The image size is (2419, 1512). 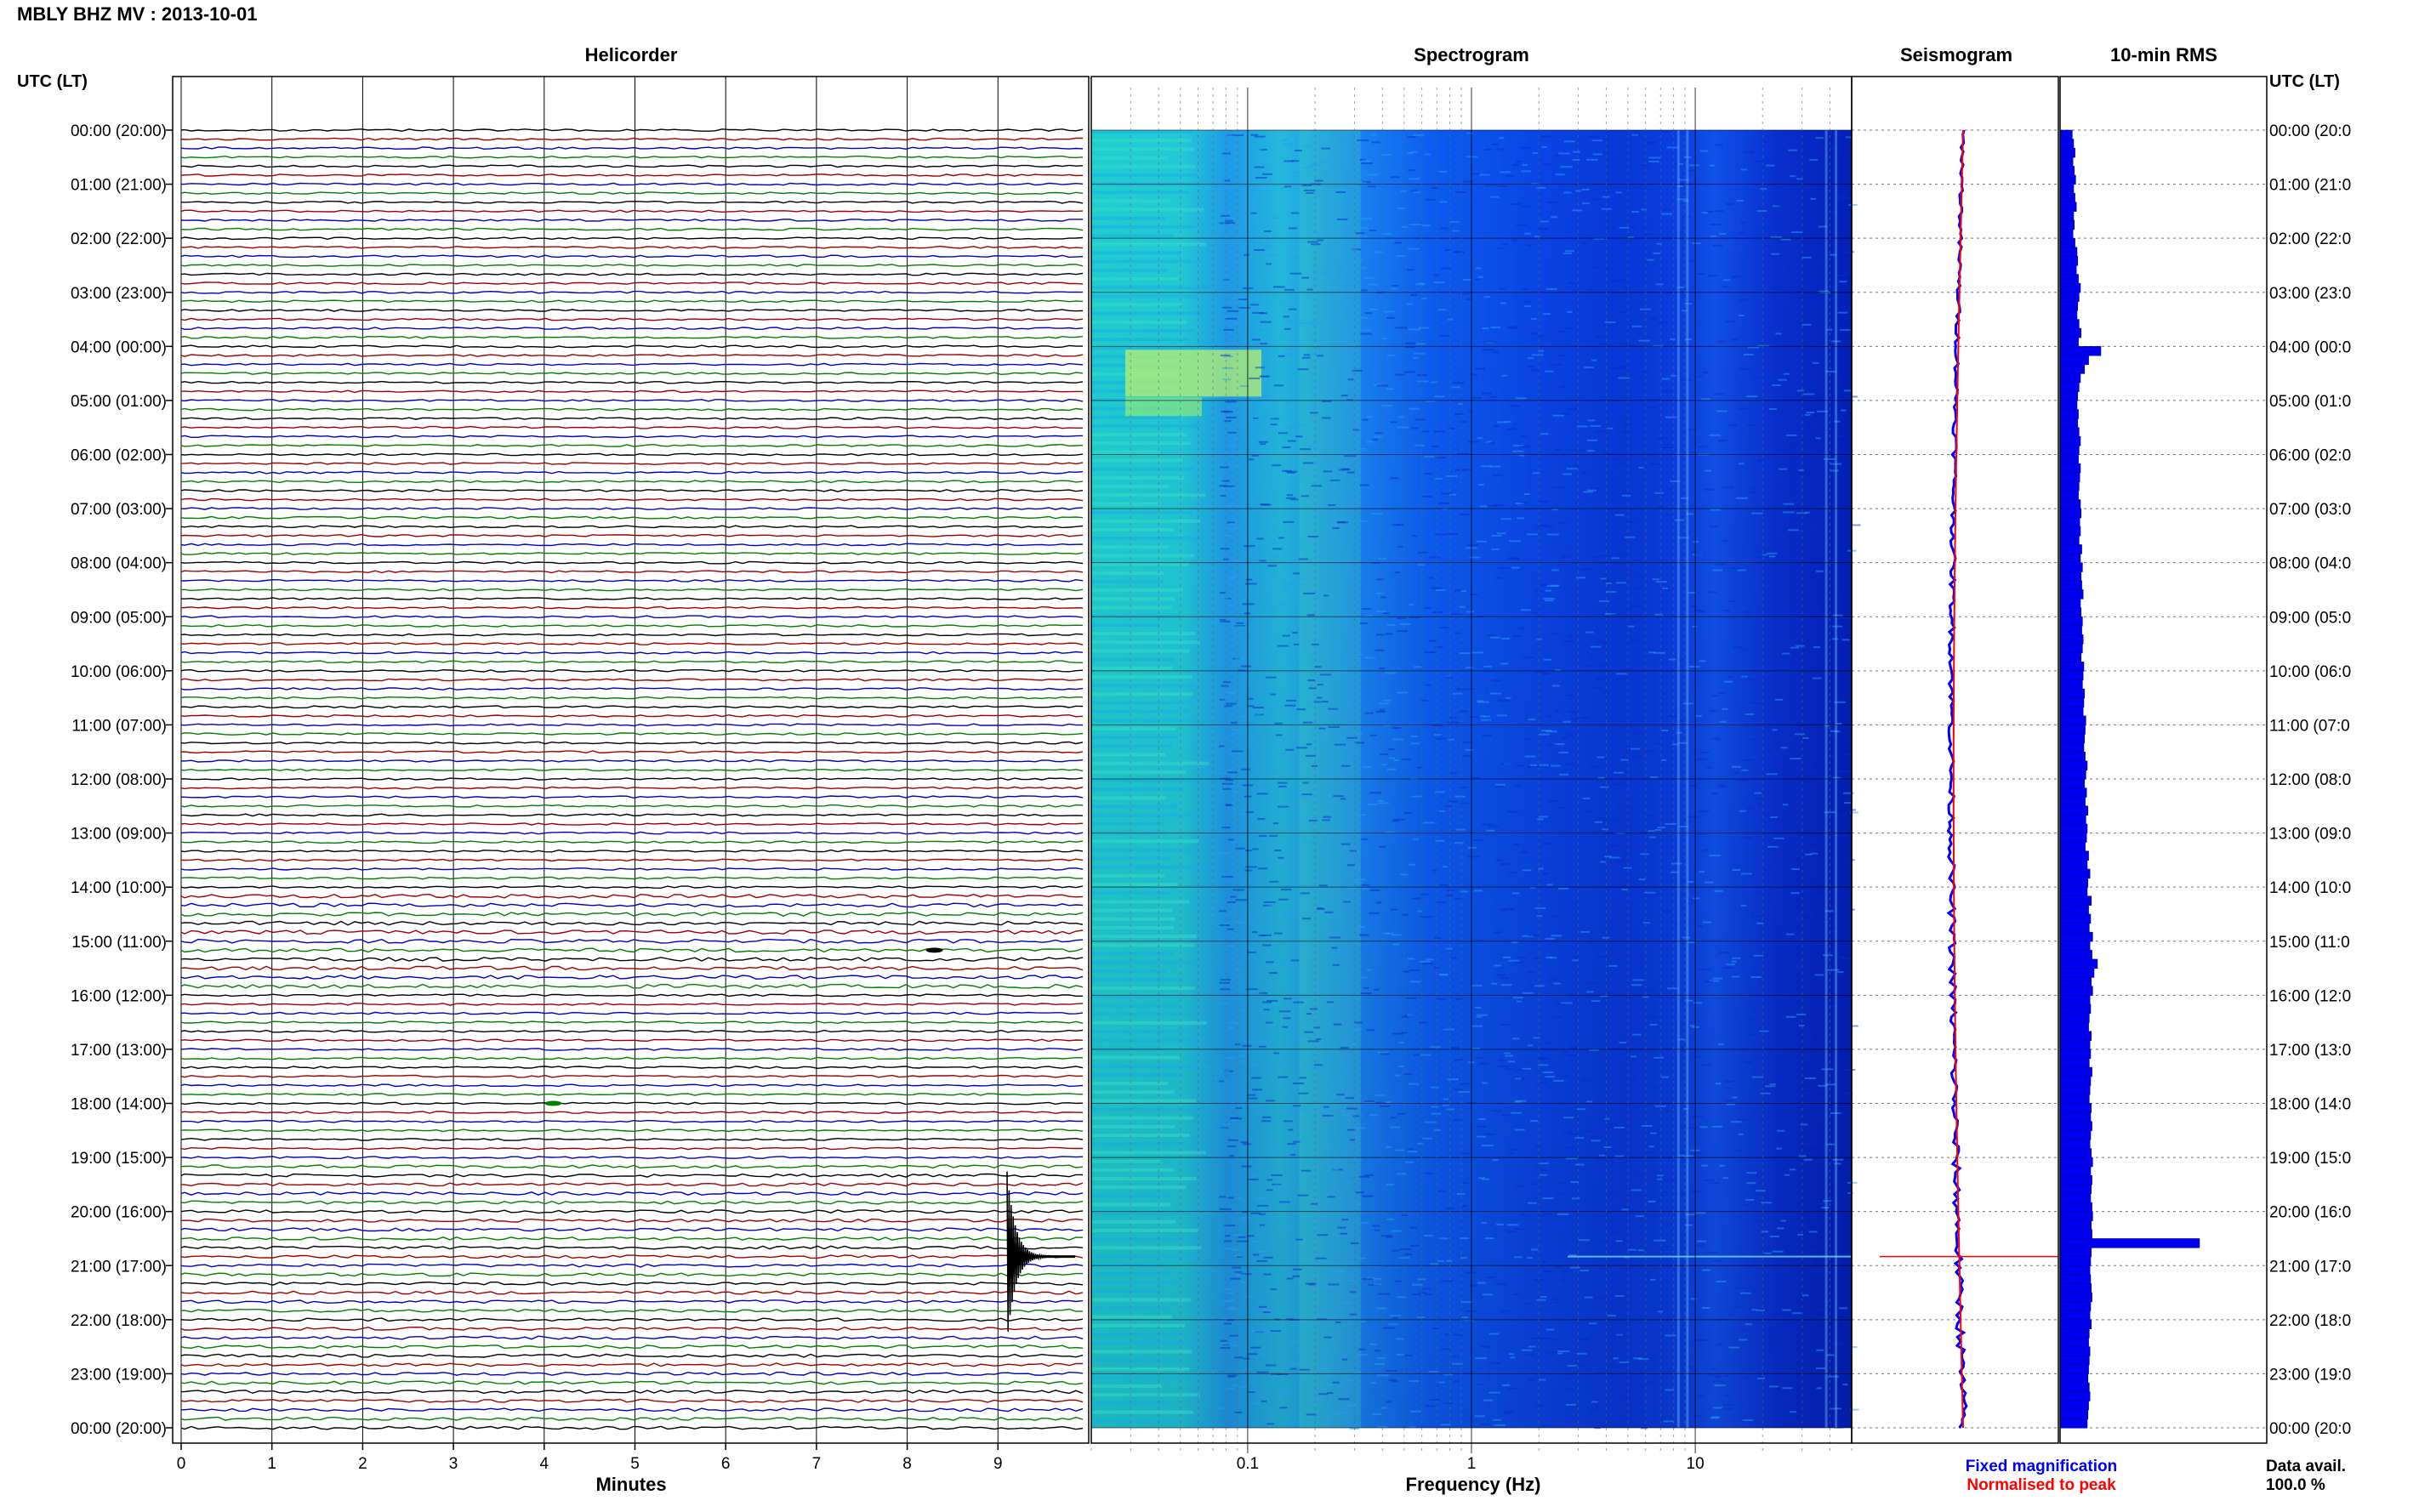 I want to click on left-time-tick-label: 05:00 (01:00), so click(x=119, y=402).